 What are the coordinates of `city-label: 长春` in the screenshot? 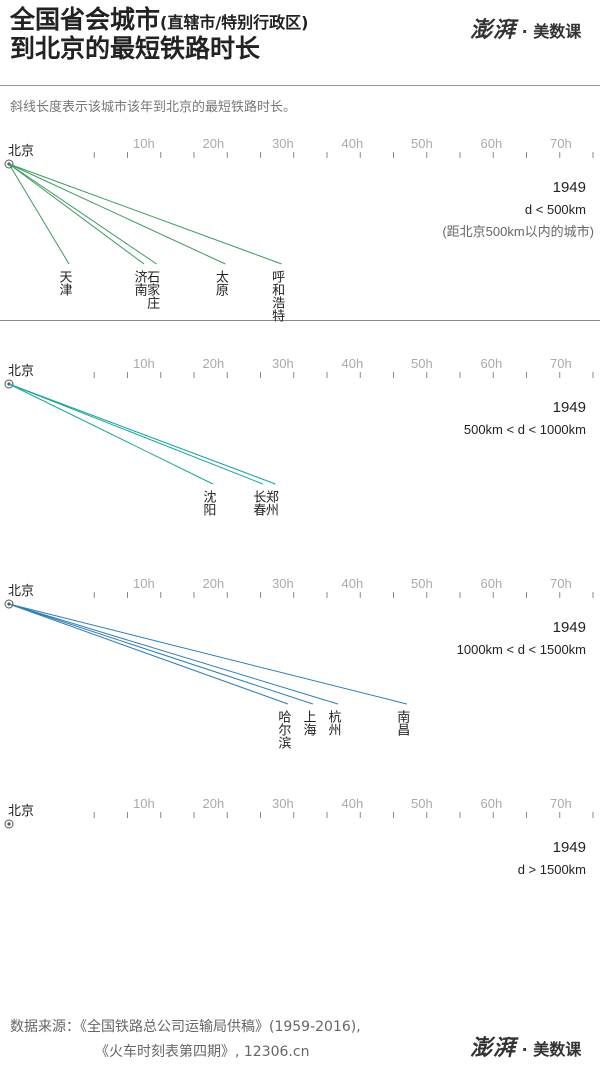 It's located at (258, 503).